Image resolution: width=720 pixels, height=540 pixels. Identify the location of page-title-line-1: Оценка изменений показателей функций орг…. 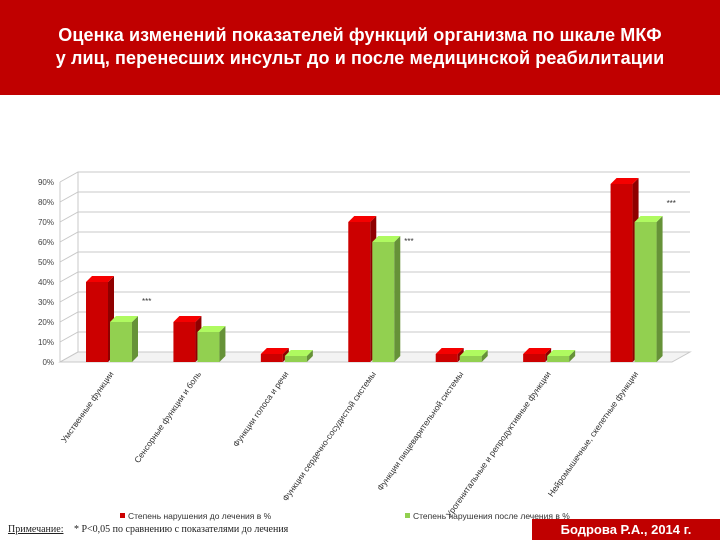
(360, 35).